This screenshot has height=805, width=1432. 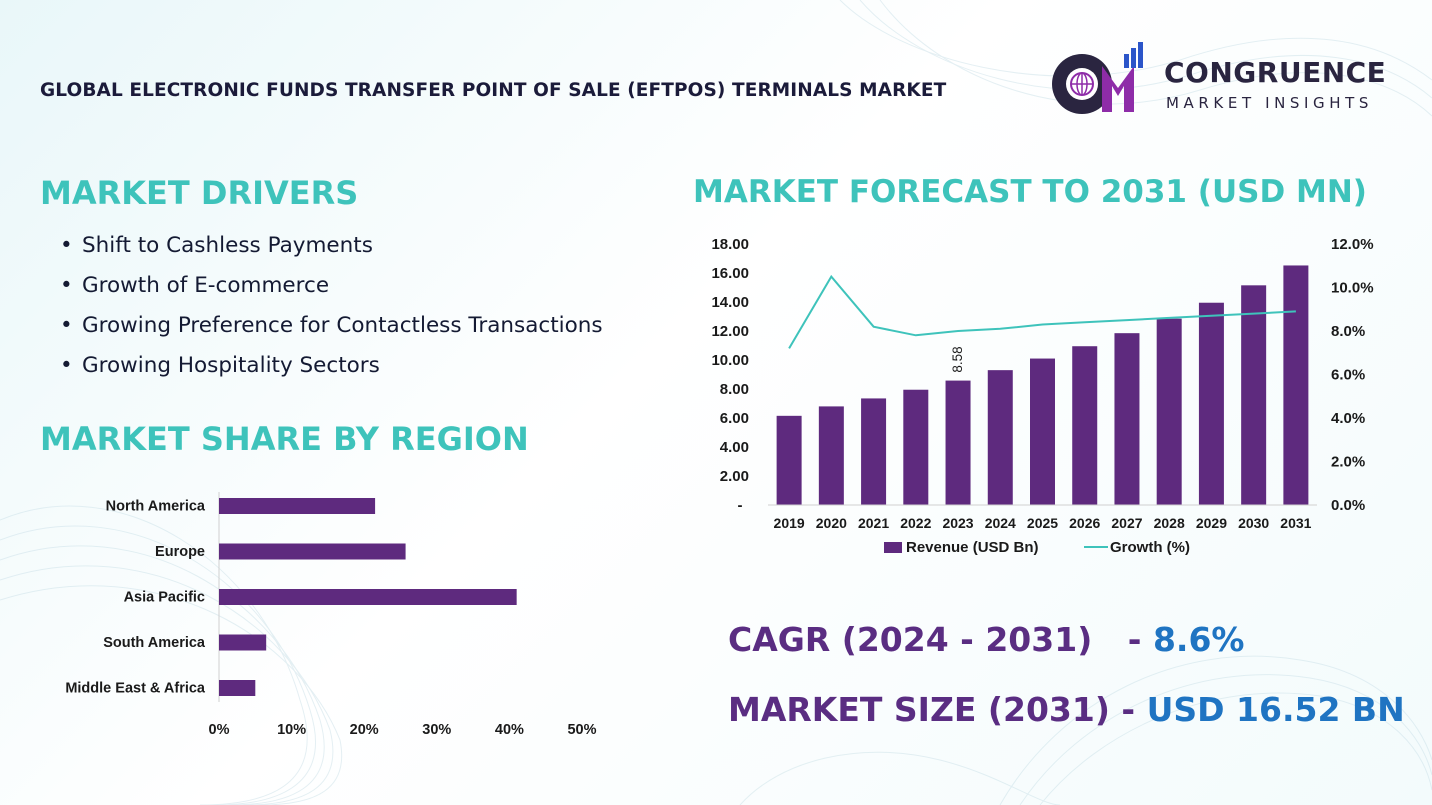 What do you see at coordinates (364, 730) in the screenshot?
I see `region-x-tick: 20%` at bounding box center [364, 730].